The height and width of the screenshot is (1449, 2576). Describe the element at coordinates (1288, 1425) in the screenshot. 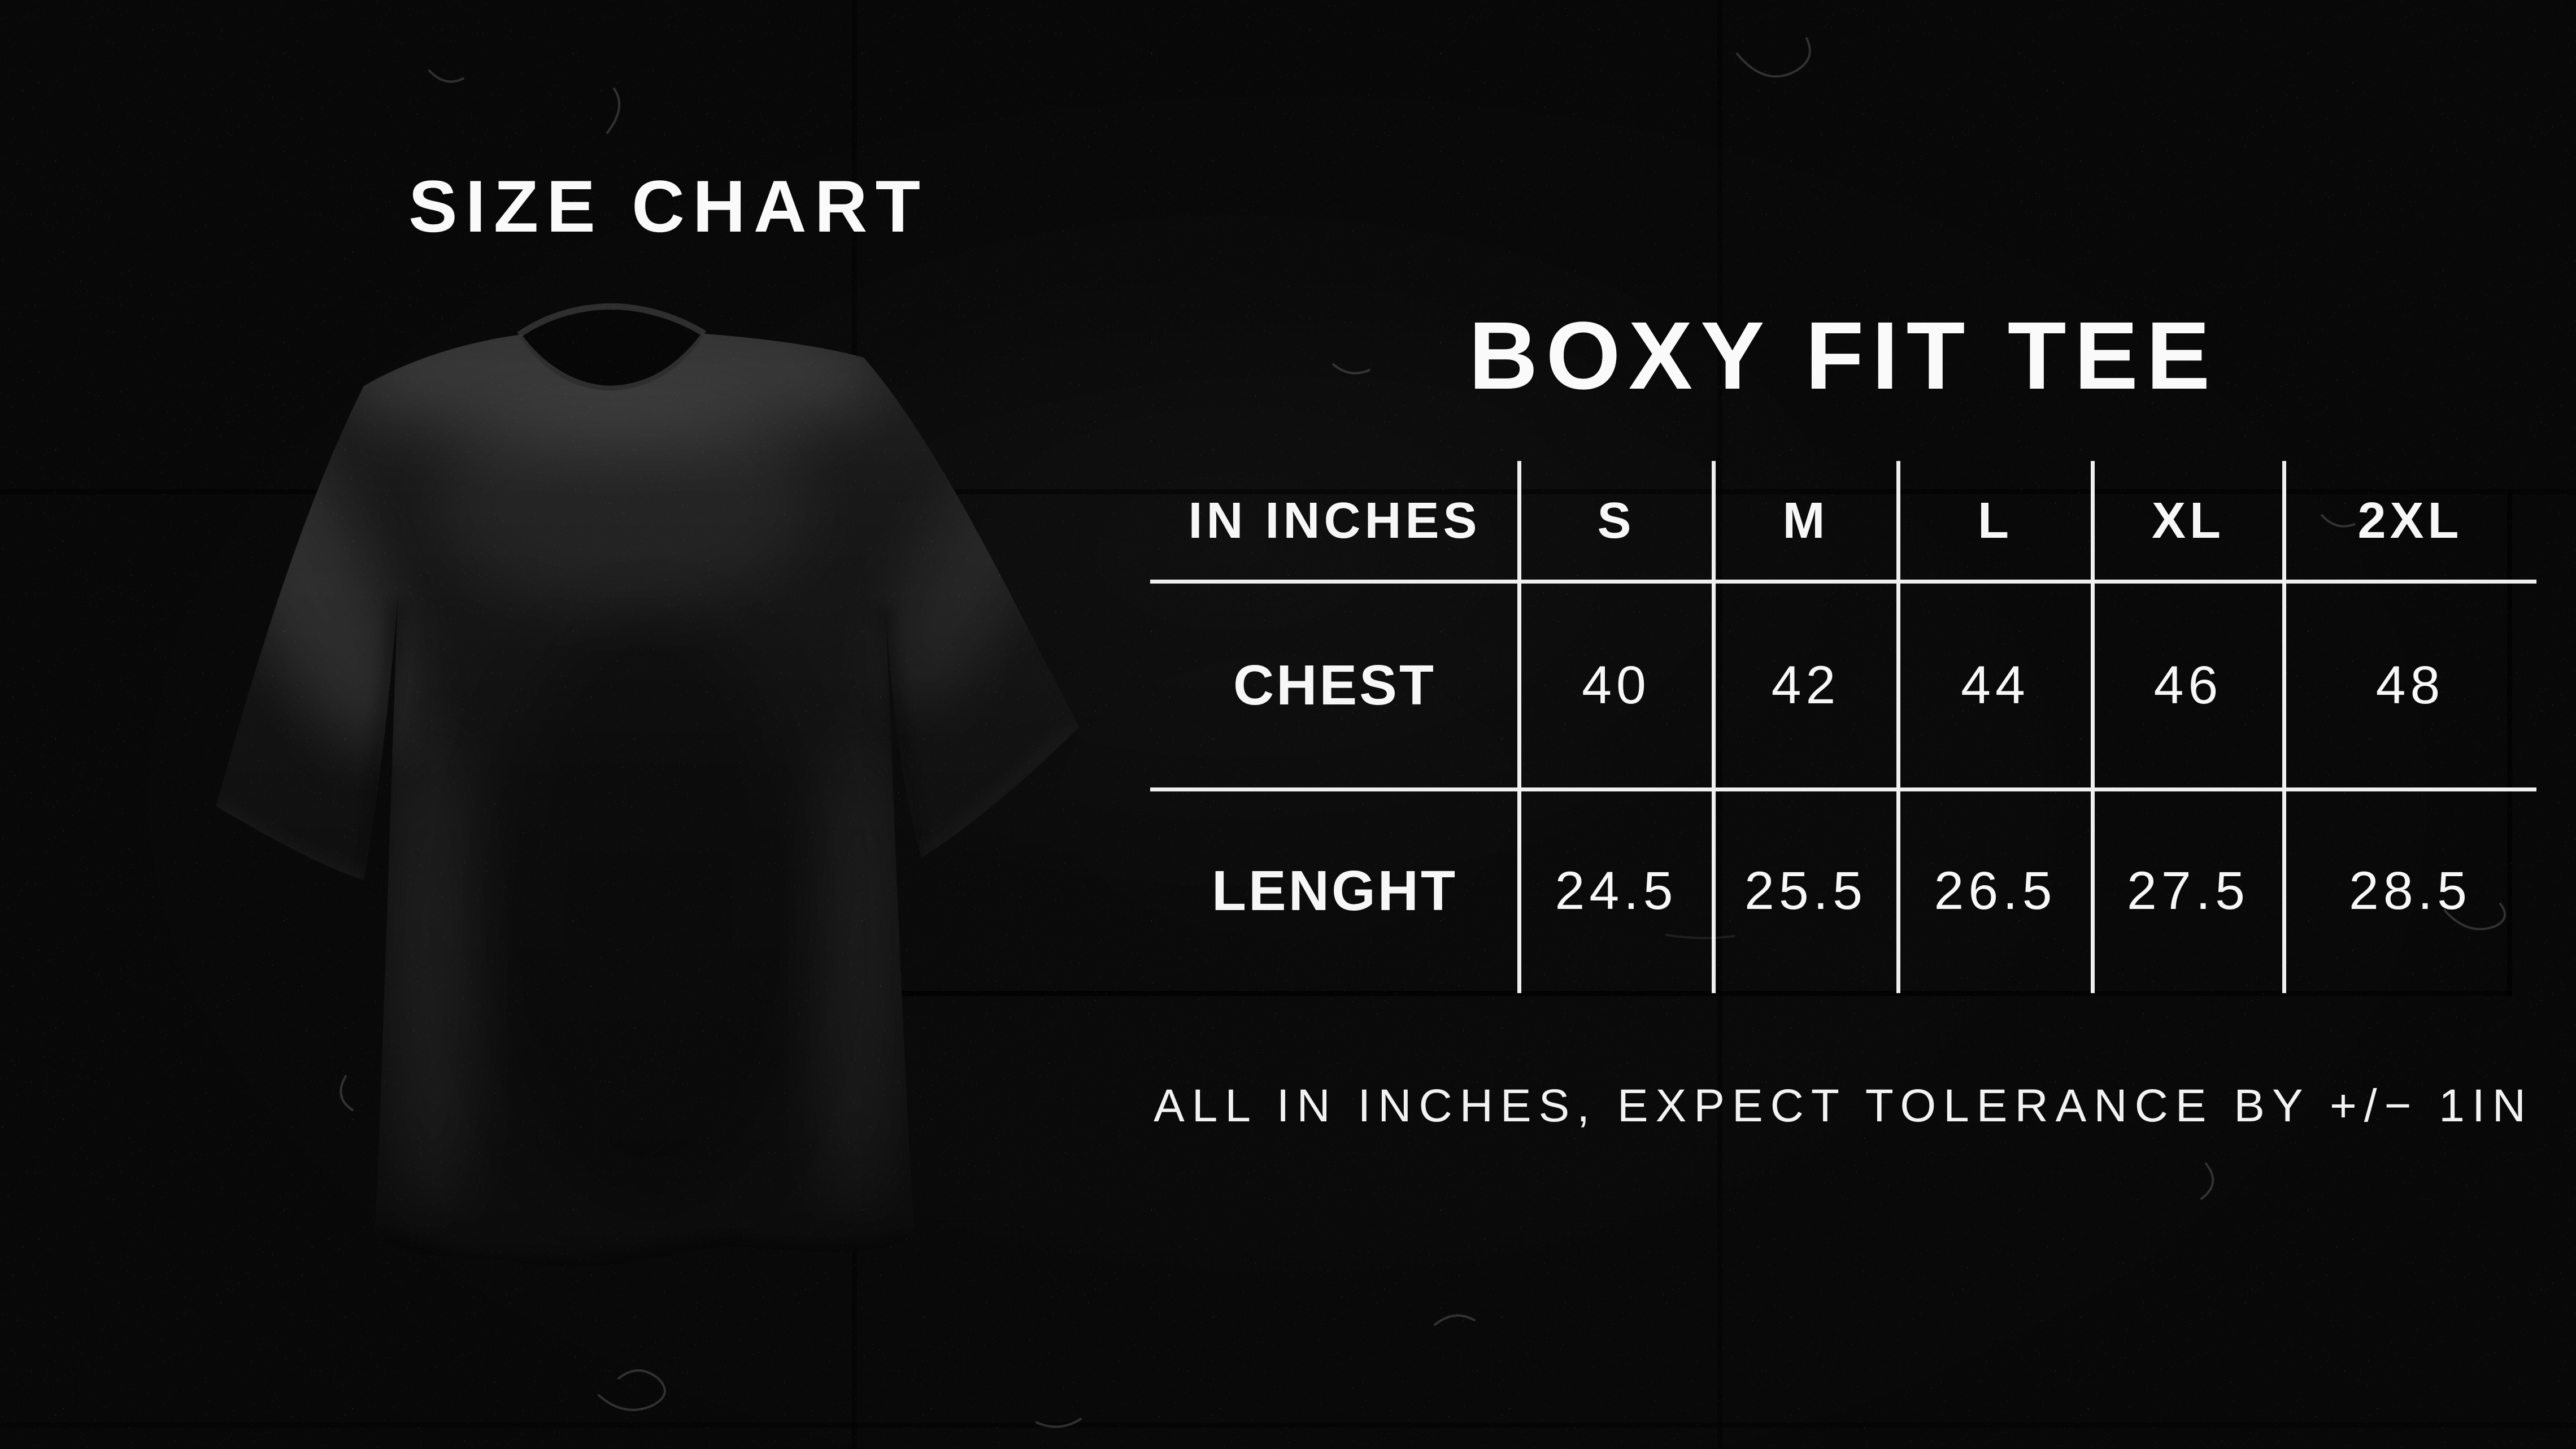

I see `texture-seam-horizontal` at that location.